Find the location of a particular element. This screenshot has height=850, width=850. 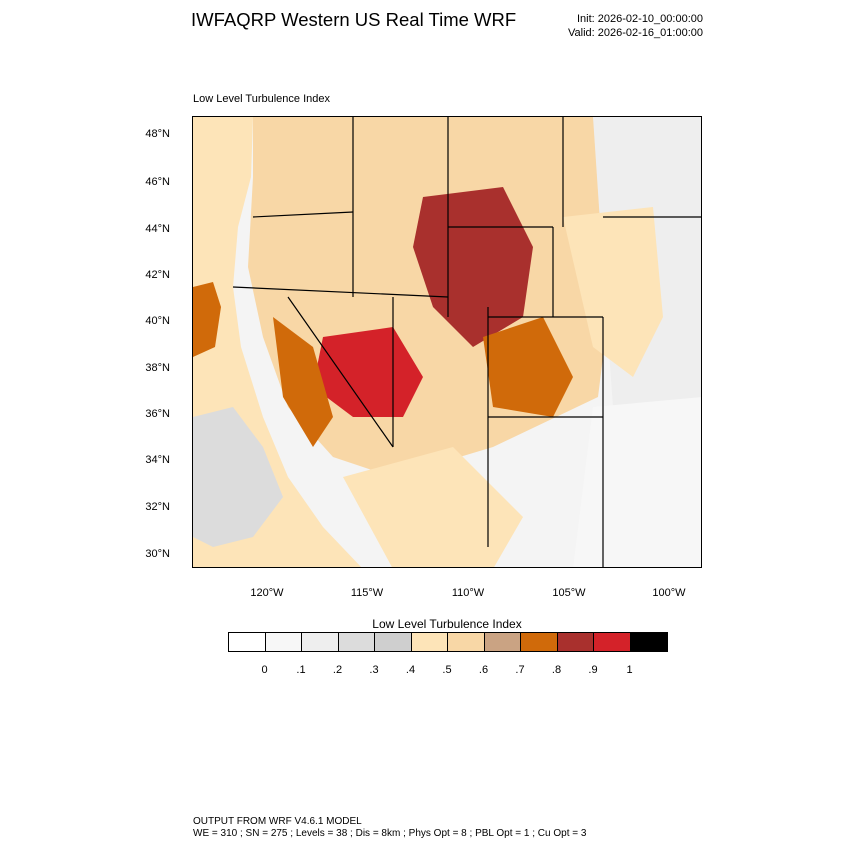

colorado-turbulence-area is located at coordinates (528, 367).